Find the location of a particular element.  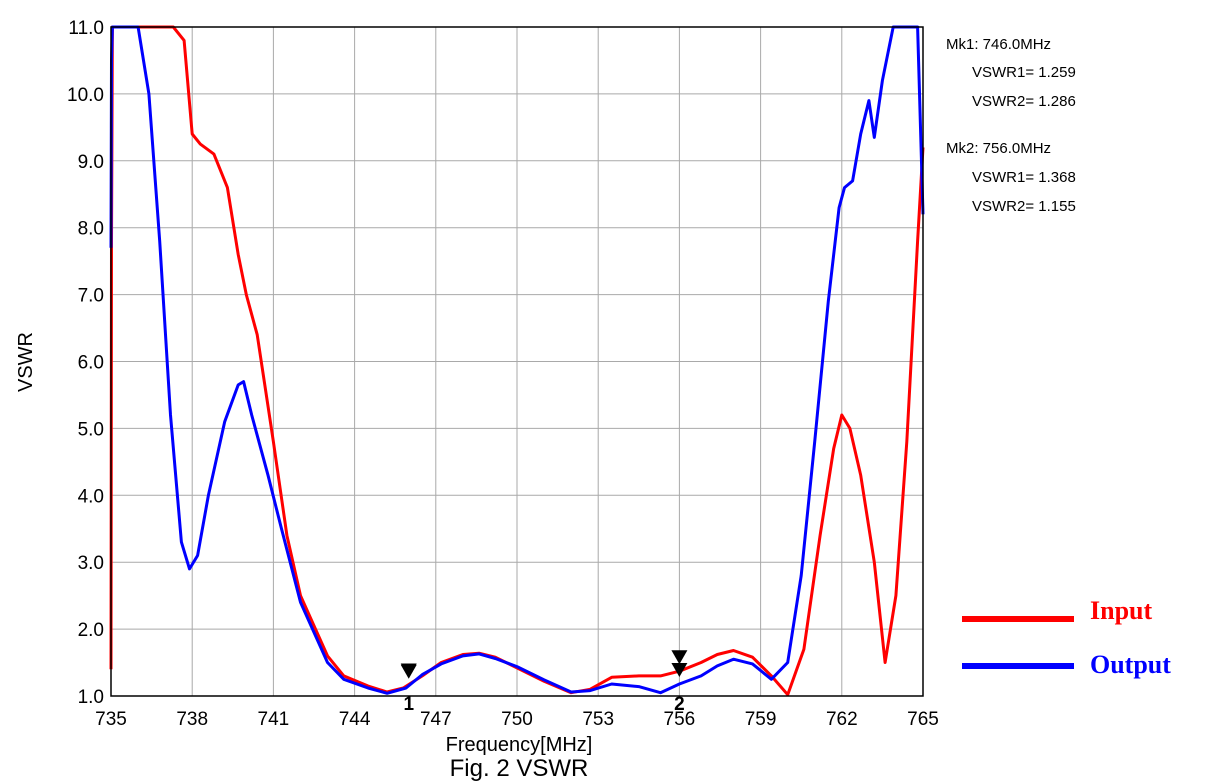

x-tick-label: 759 is located at coordinates (761, 719).